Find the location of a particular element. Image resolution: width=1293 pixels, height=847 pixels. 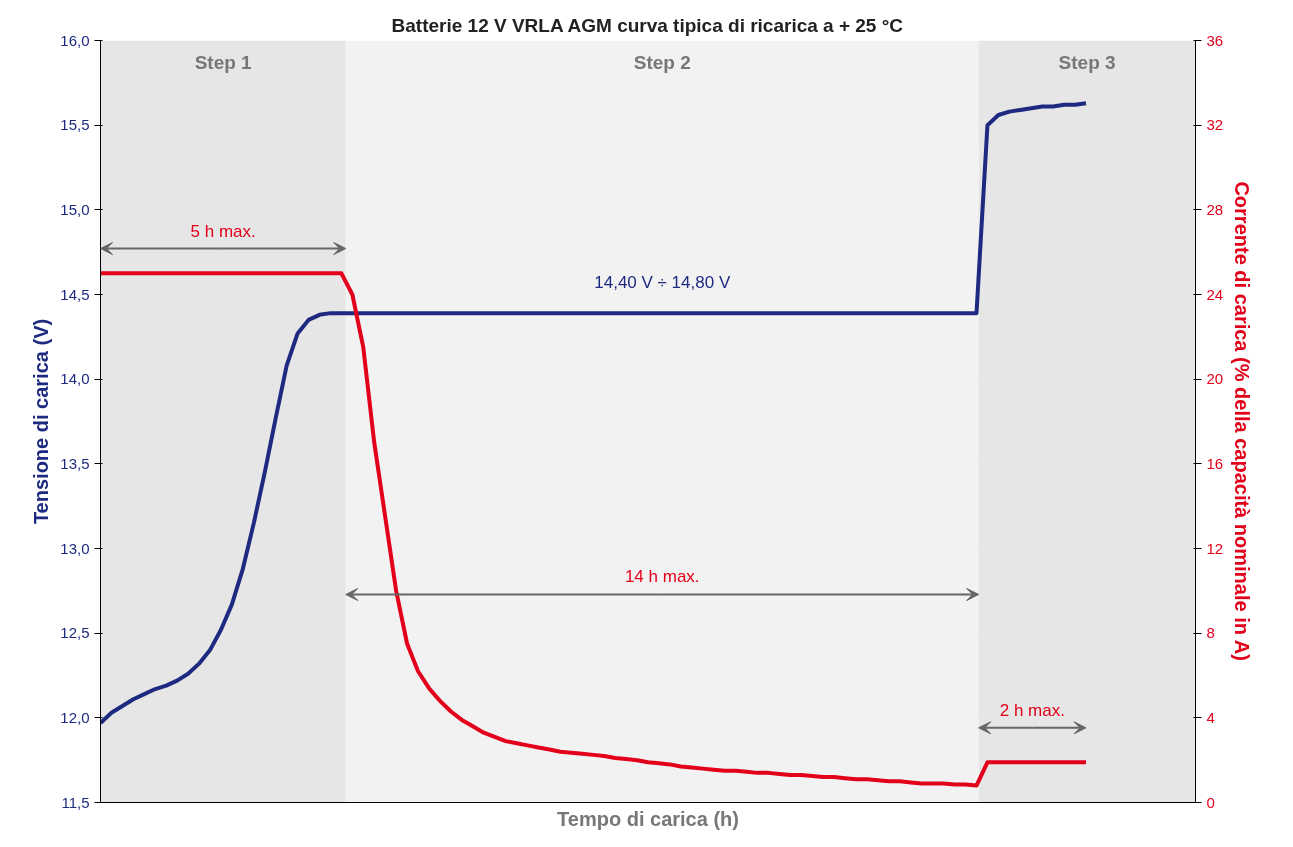

annotation: 2 h max. is located at coordinates (1032, 710).